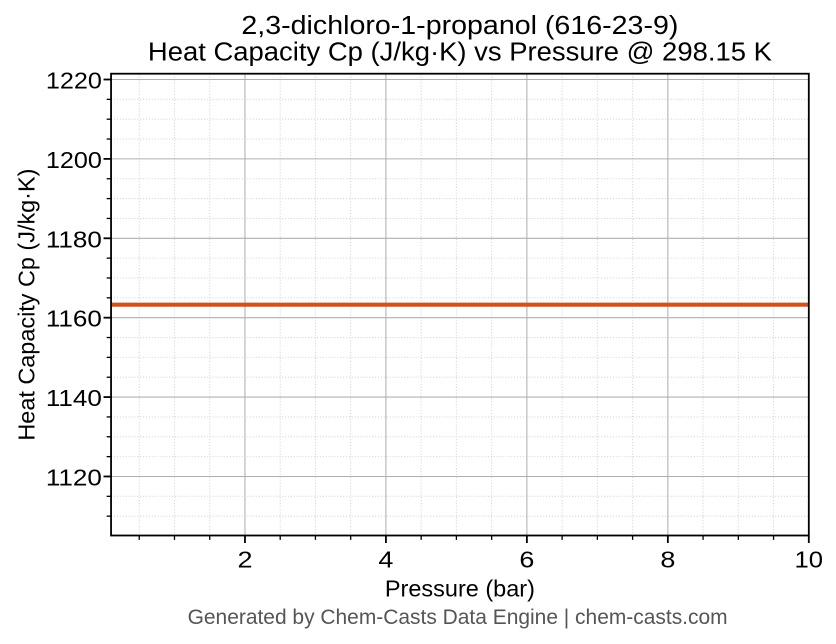  I want to click on svg-text:2,3-dichloro-1-propanol (616-2: 2,3-dichloro-1-propanol (616-23-9), so click(459, 25).